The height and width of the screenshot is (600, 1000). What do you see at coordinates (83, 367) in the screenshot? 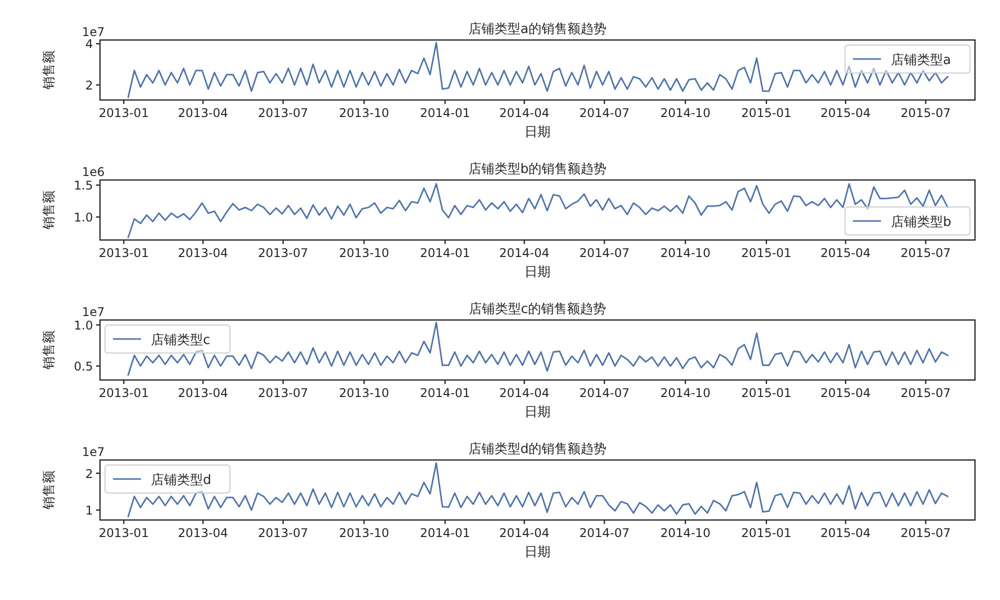
I see `y-tick-label: 0.5` at bounding box center [83, 367].